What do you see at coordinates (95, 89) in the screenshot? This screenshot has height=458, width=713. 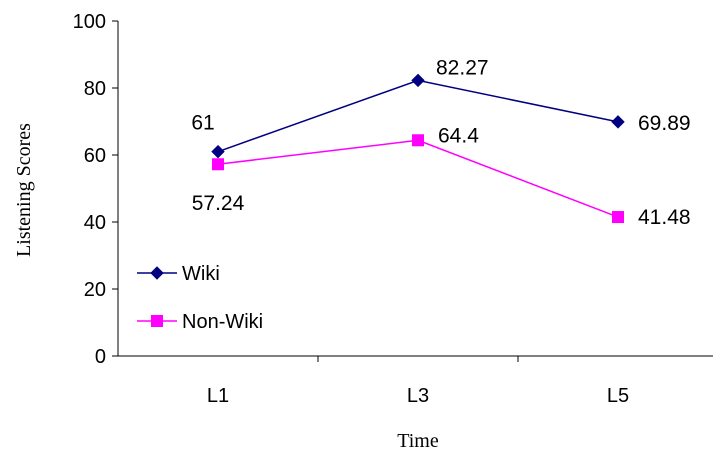 I see `y-tick-label: 80` at bounding box center [95, 89].